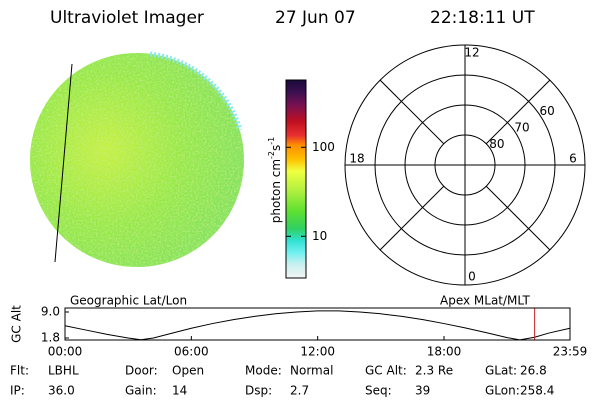  I want to click on mlat-label: 80, so click(496, 144).